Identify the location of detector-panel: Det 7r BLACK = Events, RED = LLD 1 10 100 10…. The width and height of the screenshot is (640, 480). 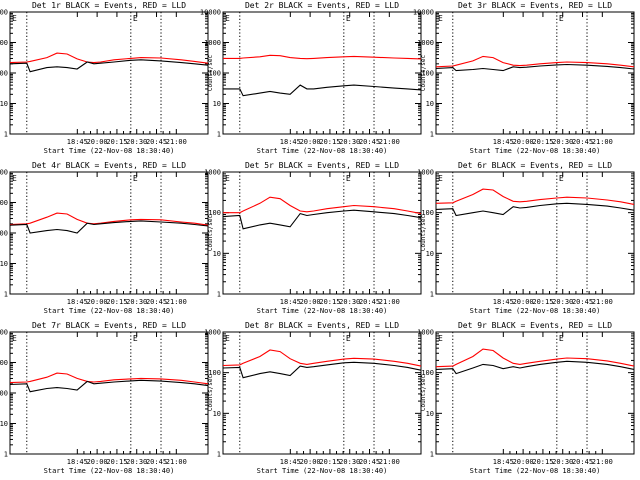
(104, 398).